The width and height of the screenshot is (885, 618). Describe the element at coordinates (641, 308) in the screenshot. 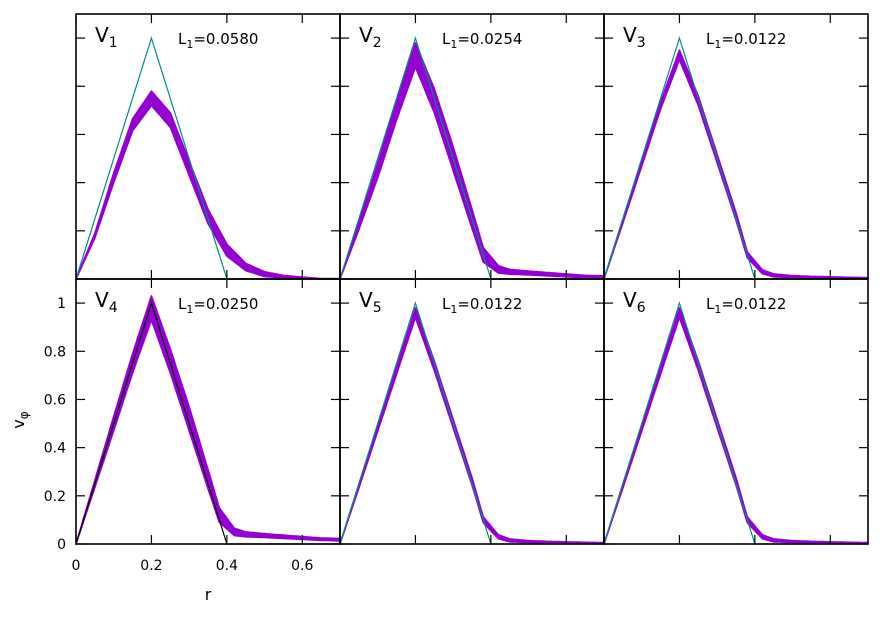

I see `panel-label-sub: 6` at that location.